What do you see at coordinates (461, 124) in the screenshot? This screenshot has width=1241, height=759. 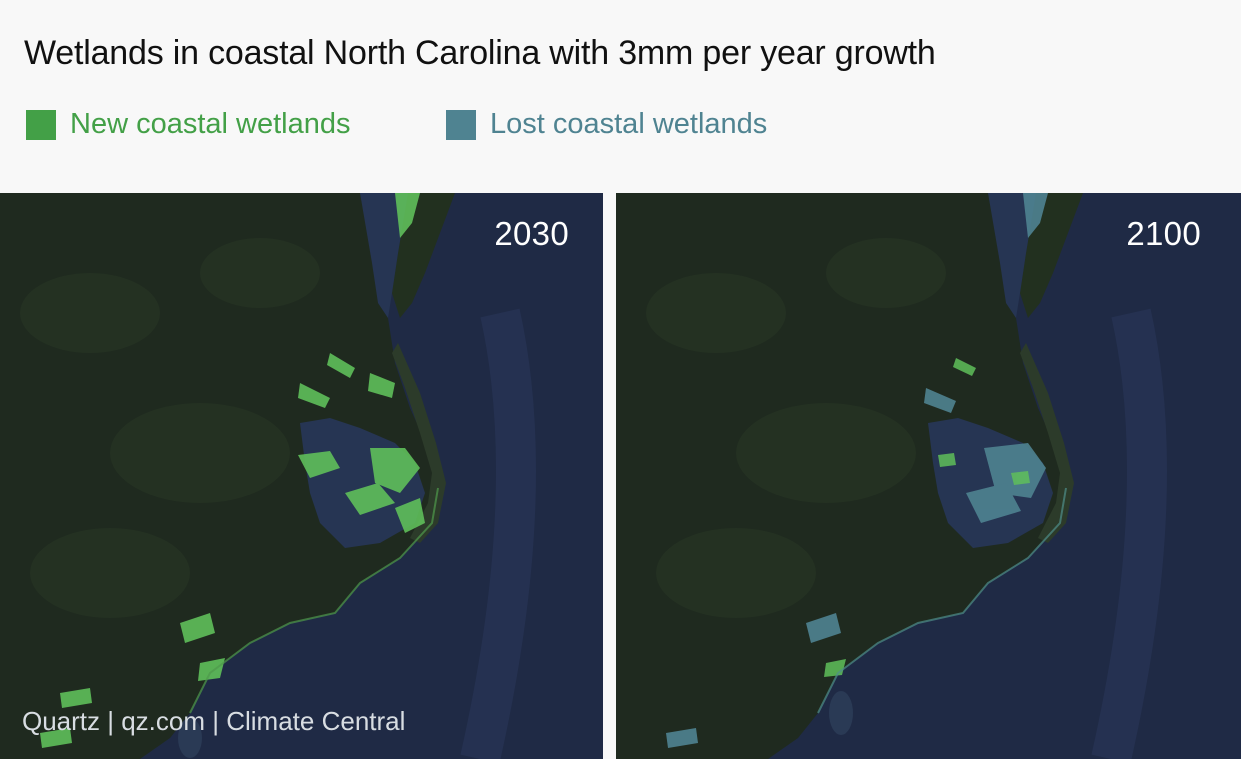 I see `lost-wetlands-swatch` at bounding box center [461, 124].